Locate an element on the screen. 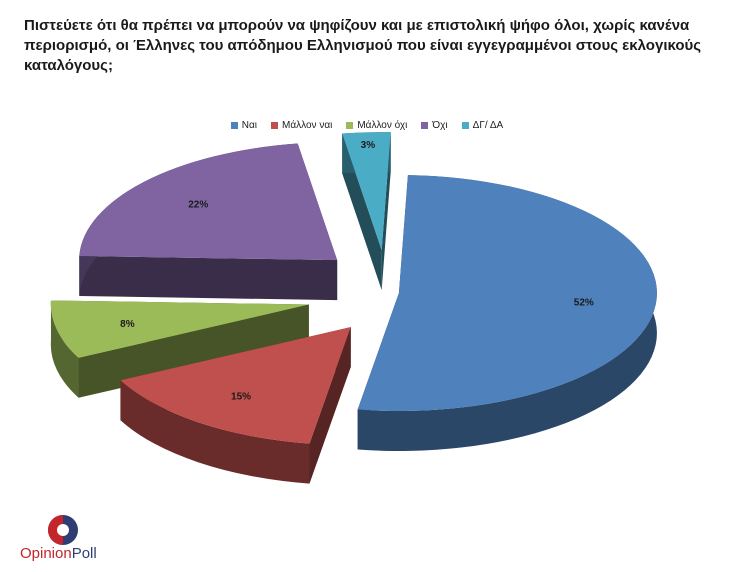  legend-item-oxi: Όχι is located at coordinates (434, 125).